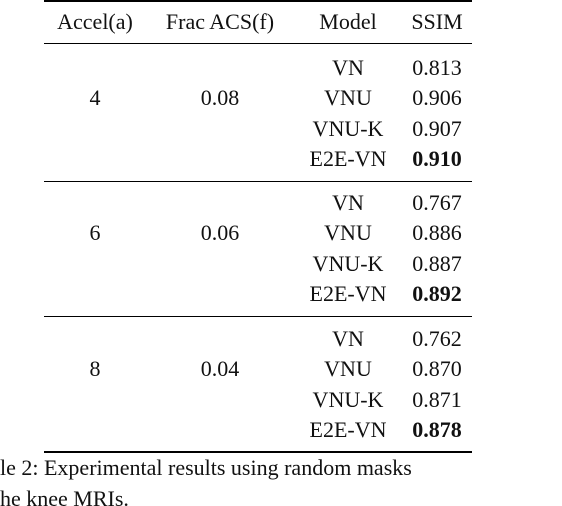 The width and height of the screenshot is (562, 506). I want to click on header-cell: Frac ACS(f), so click(220, 21).